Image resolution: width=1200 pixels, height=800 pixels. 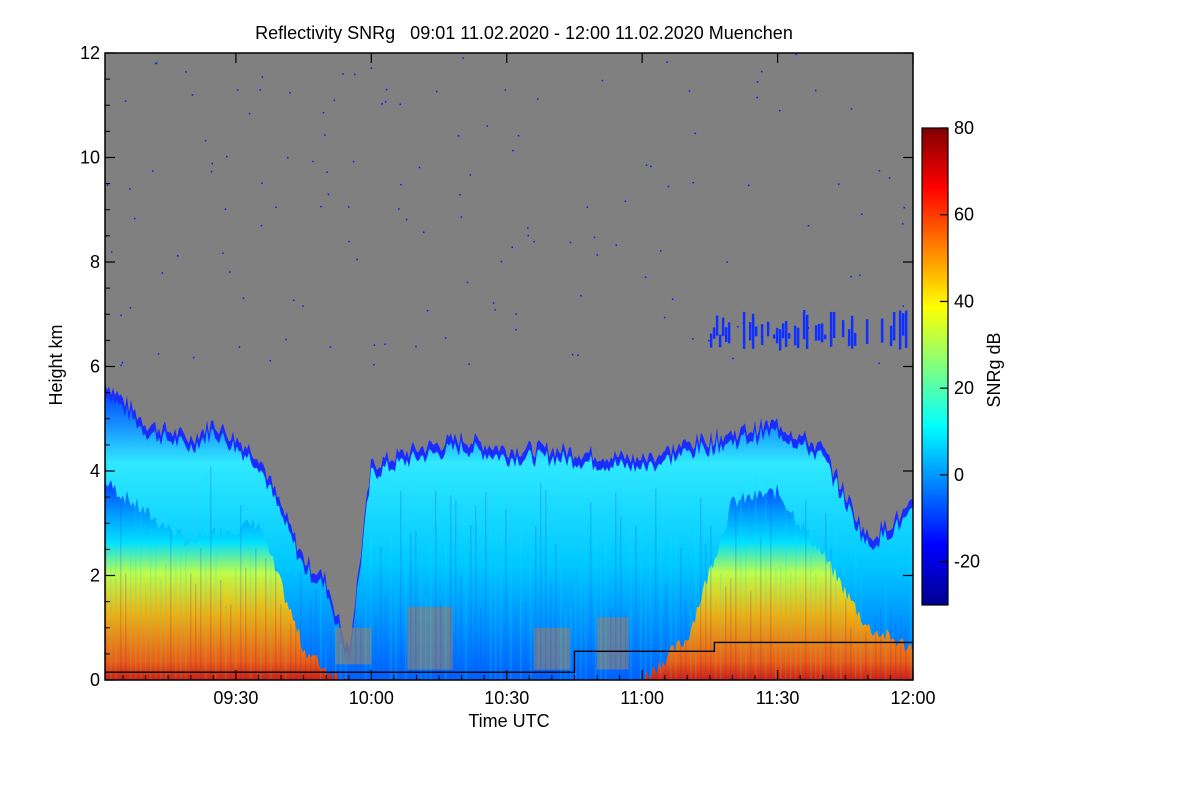 I want to click on x-tick-label: 09:30, so click(x=235, y=698).